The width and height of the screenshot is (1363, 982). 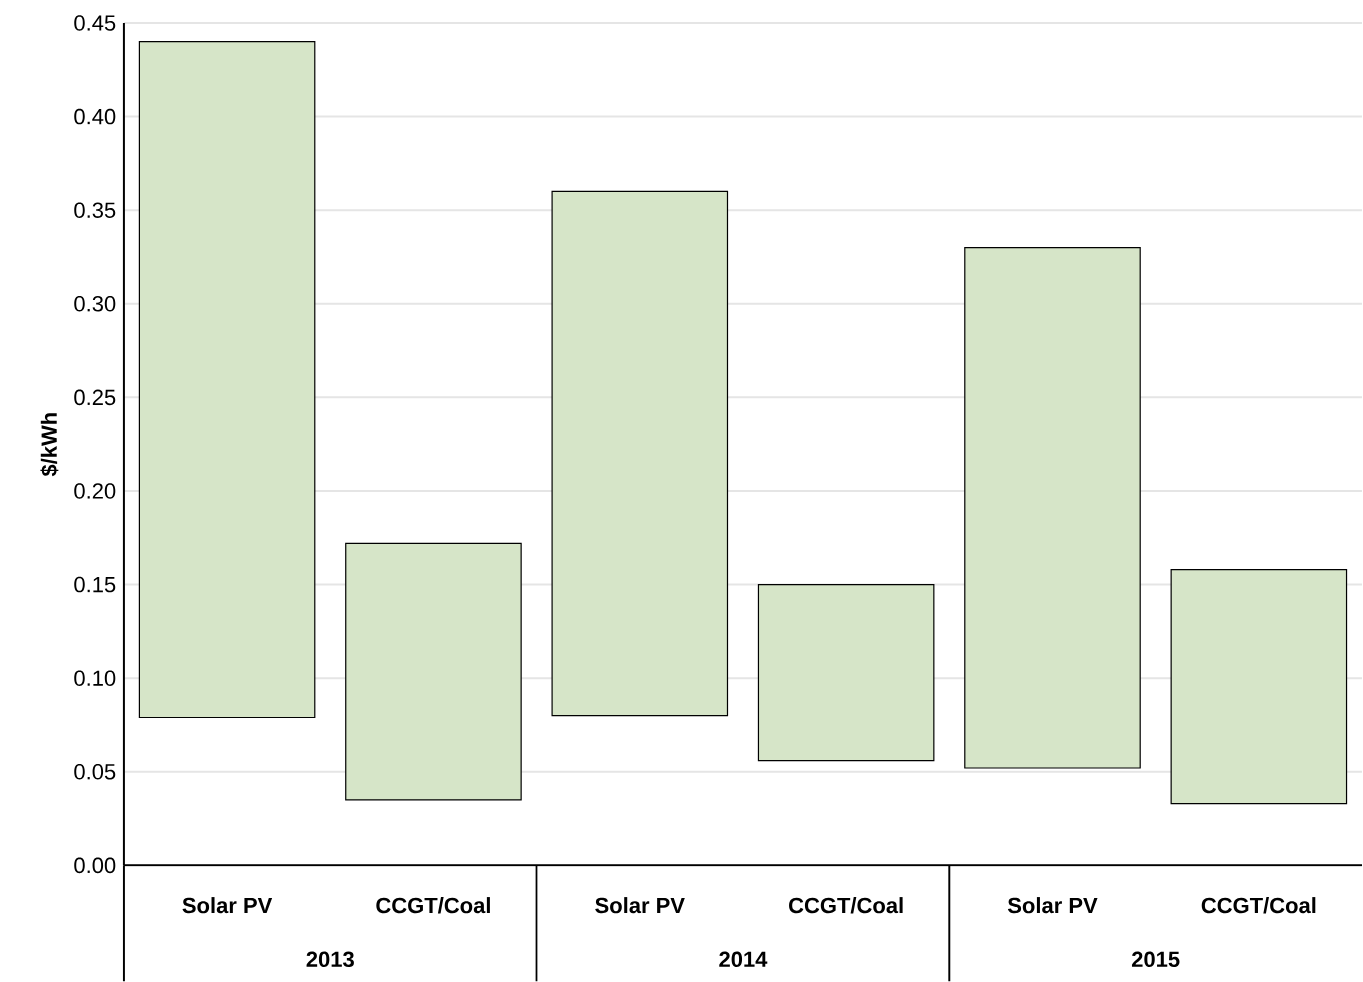 I want to click on y-tick-label: 0.30, so click(x=95, y=303).